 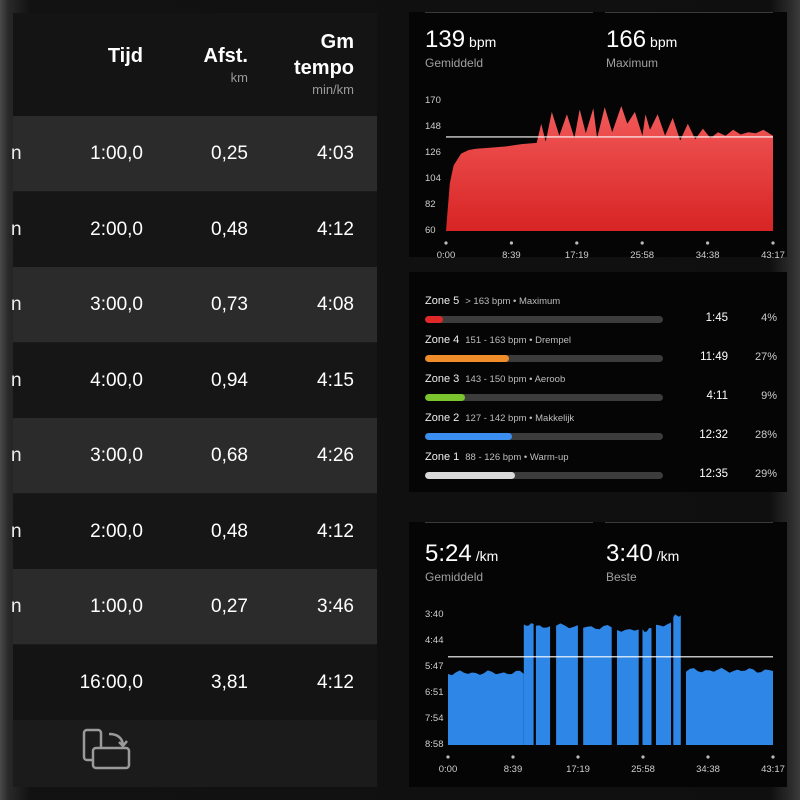 What do you see at coordinates (765, 474) in the screenshot?
I see `zone-percent: 29%` at bounding box center [765, 474].